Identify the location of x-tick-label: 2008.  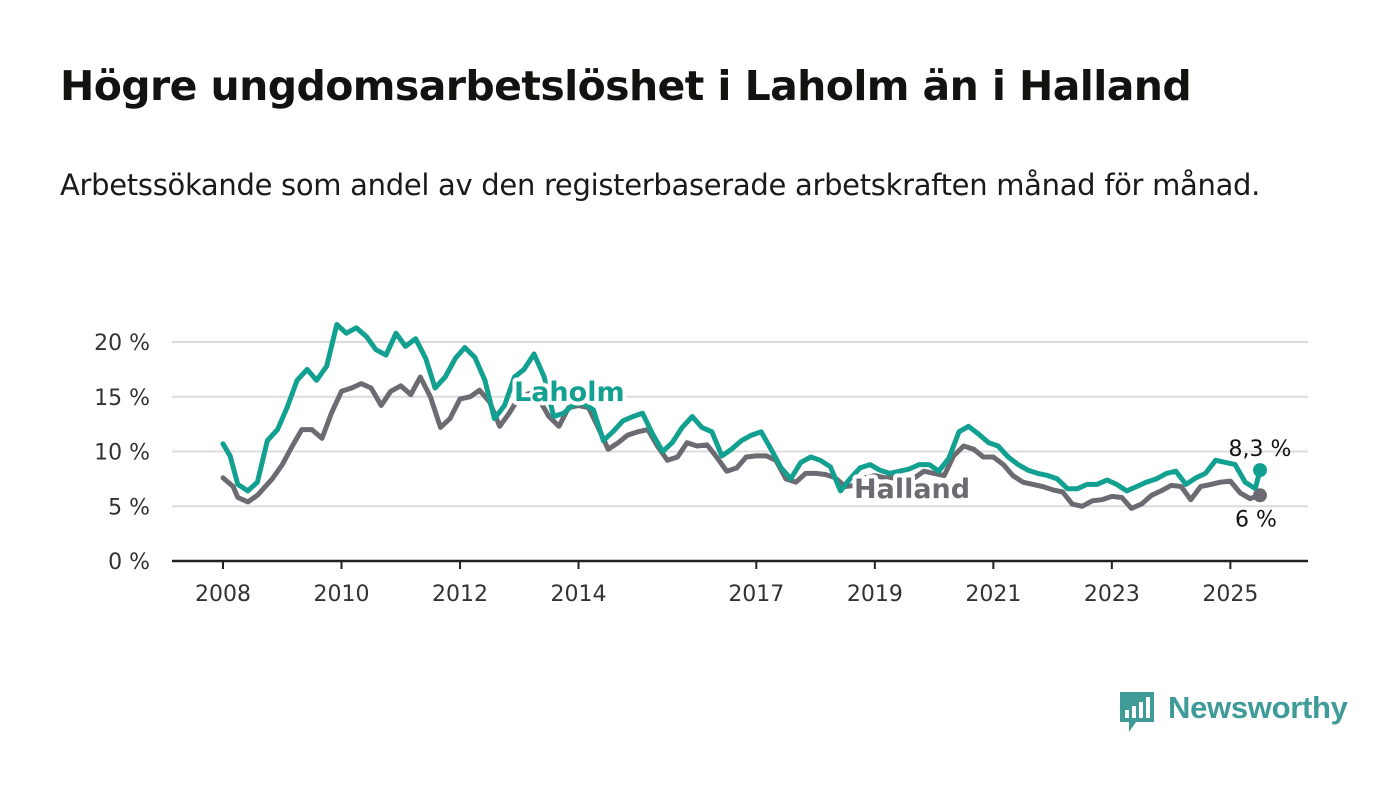
(223, 594).